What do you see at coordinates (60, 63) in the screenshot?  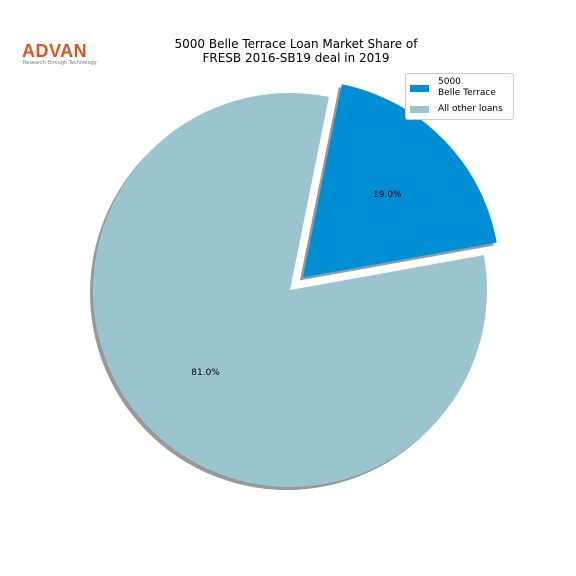 I see `logo-tagline: Research through Technology` at bounding box center [60, 63].